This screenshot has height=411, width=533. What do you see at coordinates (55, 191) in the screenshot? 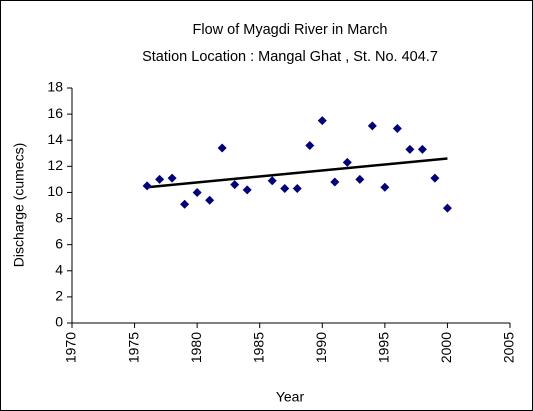
I see `y-tick-label: 10` at bounding box center [55, 191].